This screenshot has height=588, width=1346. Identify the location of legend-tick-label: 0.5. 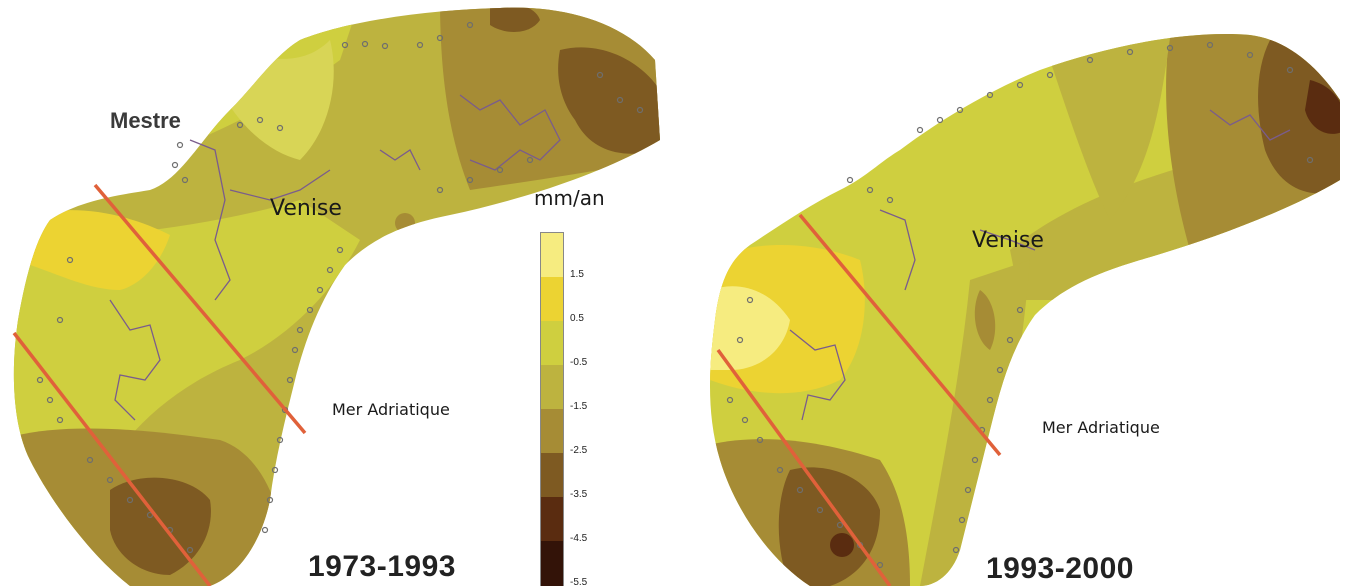
(577, 318).